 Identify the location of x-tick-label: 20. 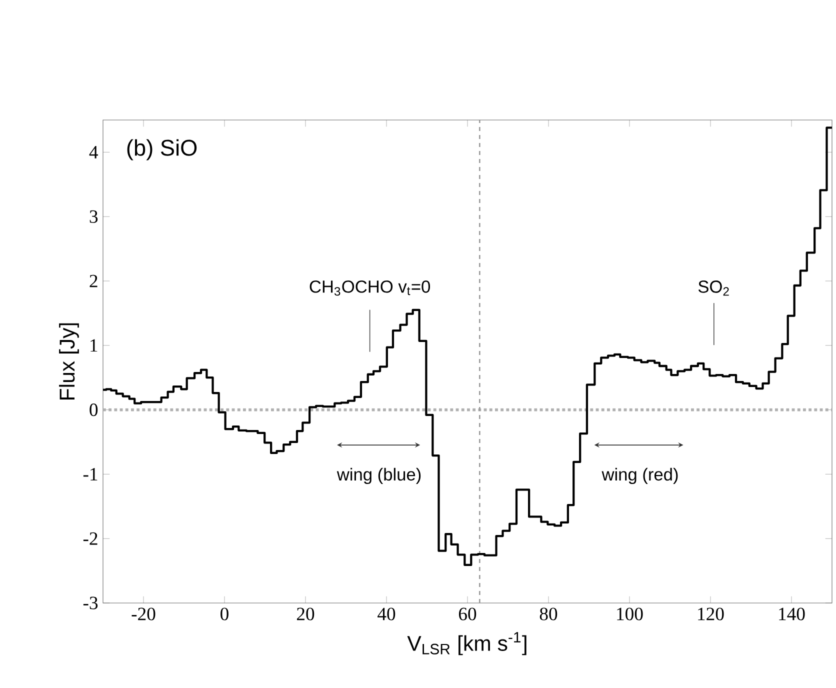
(305, 614).